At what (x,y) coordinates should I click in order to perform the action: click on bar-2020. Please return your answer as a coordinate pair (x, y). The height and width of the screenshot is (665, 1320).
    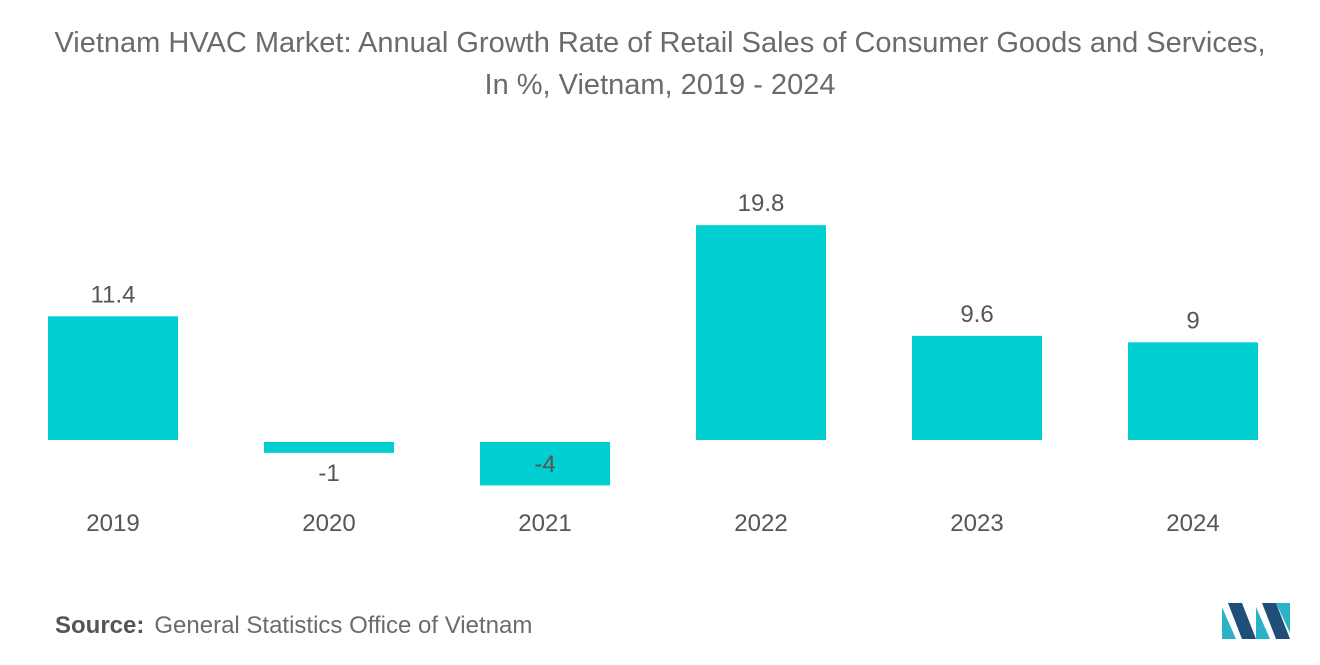
    Looking at the image, I should click on (329, 447).